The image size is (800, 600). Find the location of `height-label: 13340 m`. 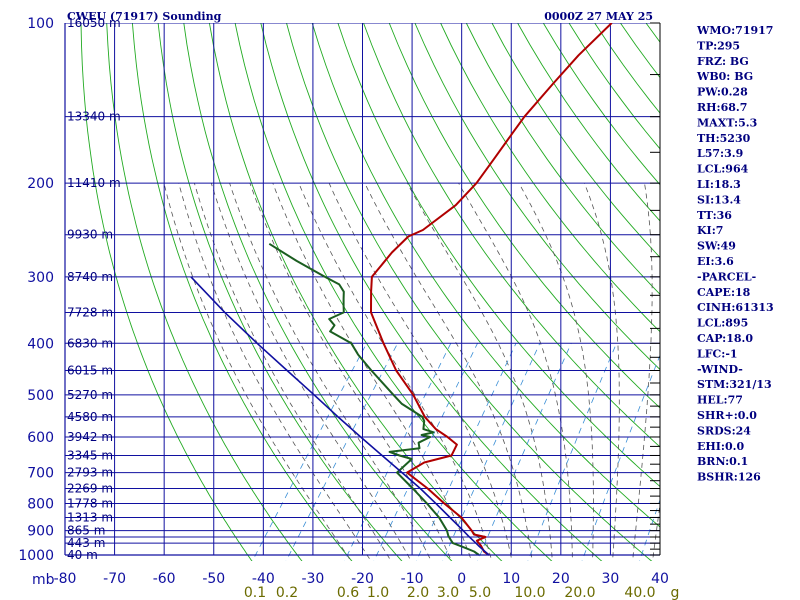

height-label: 13340 m is located at coordinates (94, 117).